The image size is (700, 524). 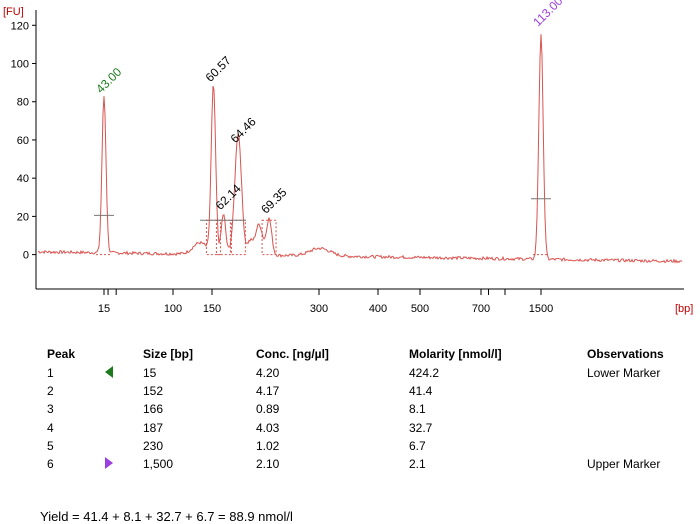 What do you see at coordinates (352, 391) in the screenshot?
I see `table-row: 2 152 4.17 41.4` at bounding box center [352, 391].